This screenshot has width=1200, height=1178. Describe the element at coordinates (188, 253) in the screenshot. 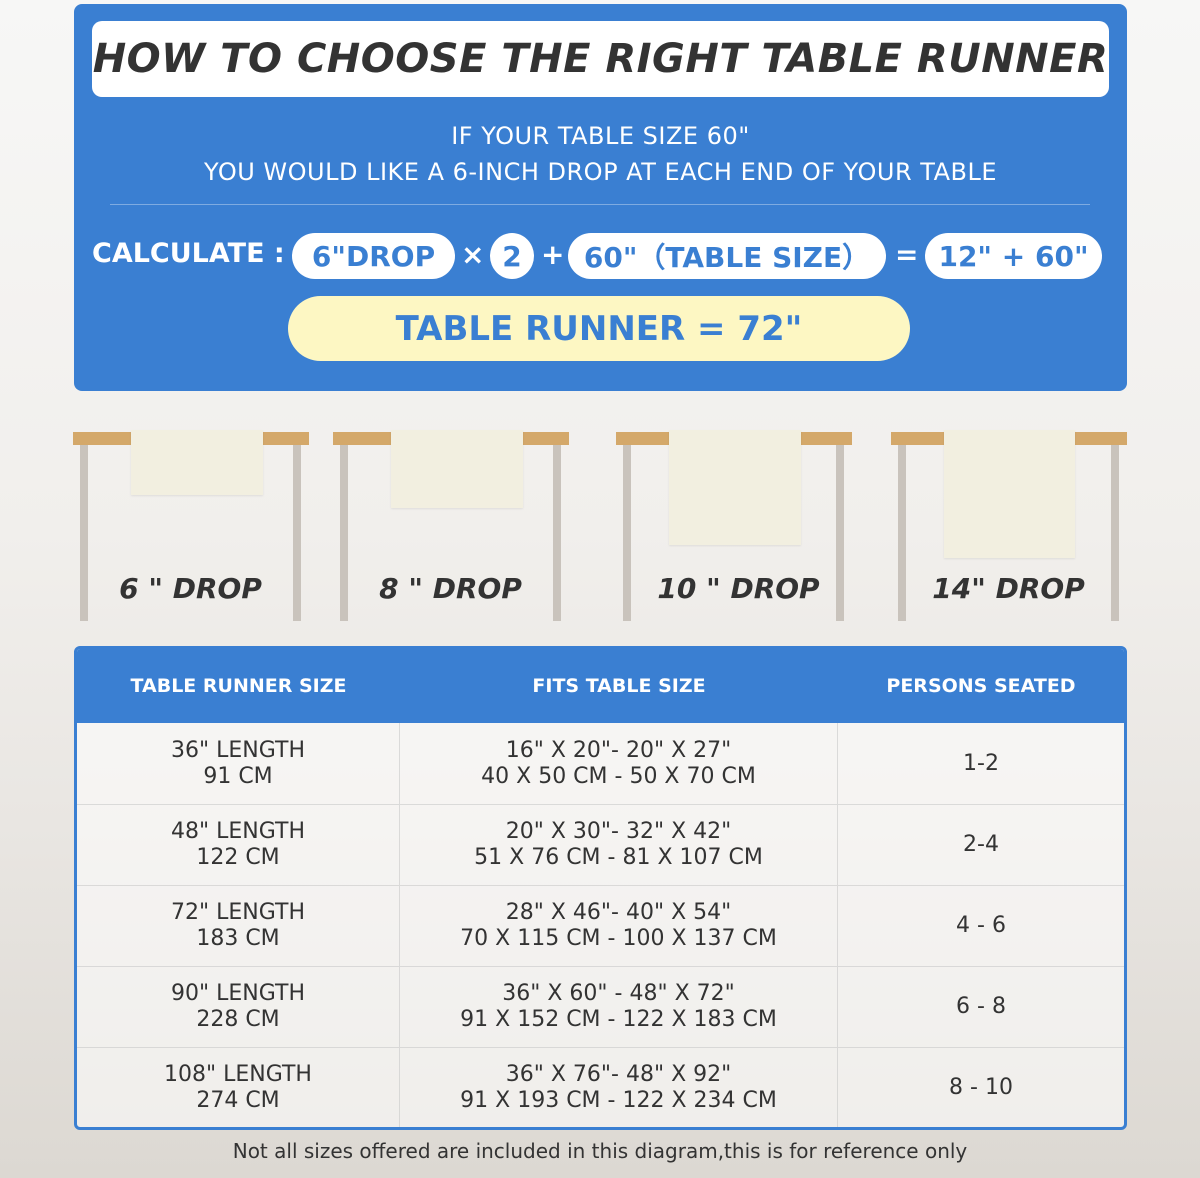

I see `calculate-label: CALCULATE :` at that location.